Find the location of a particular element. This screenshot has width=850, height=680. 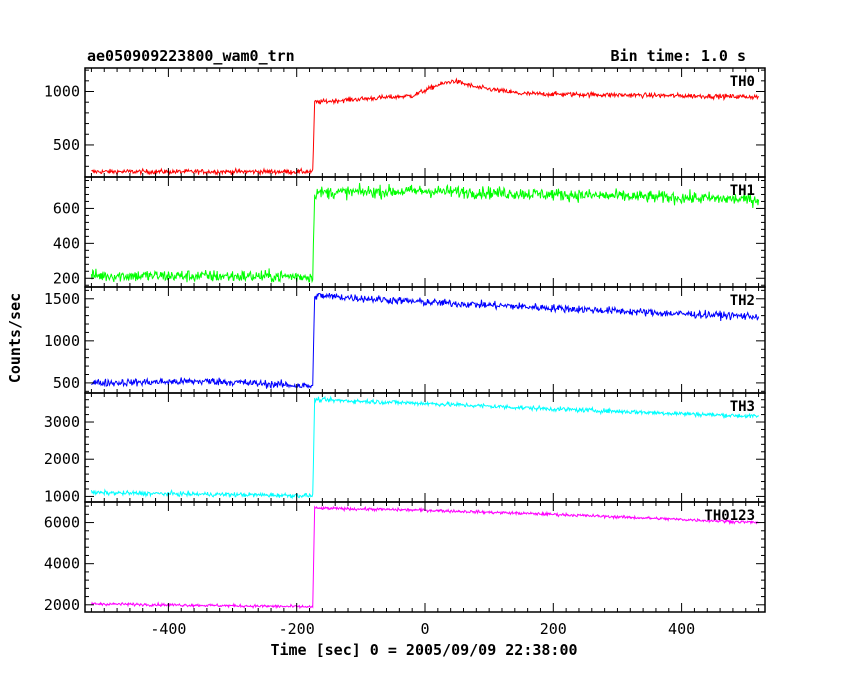

panel-th0: 500 1000 TH0 is located at coordinates (405, 122).